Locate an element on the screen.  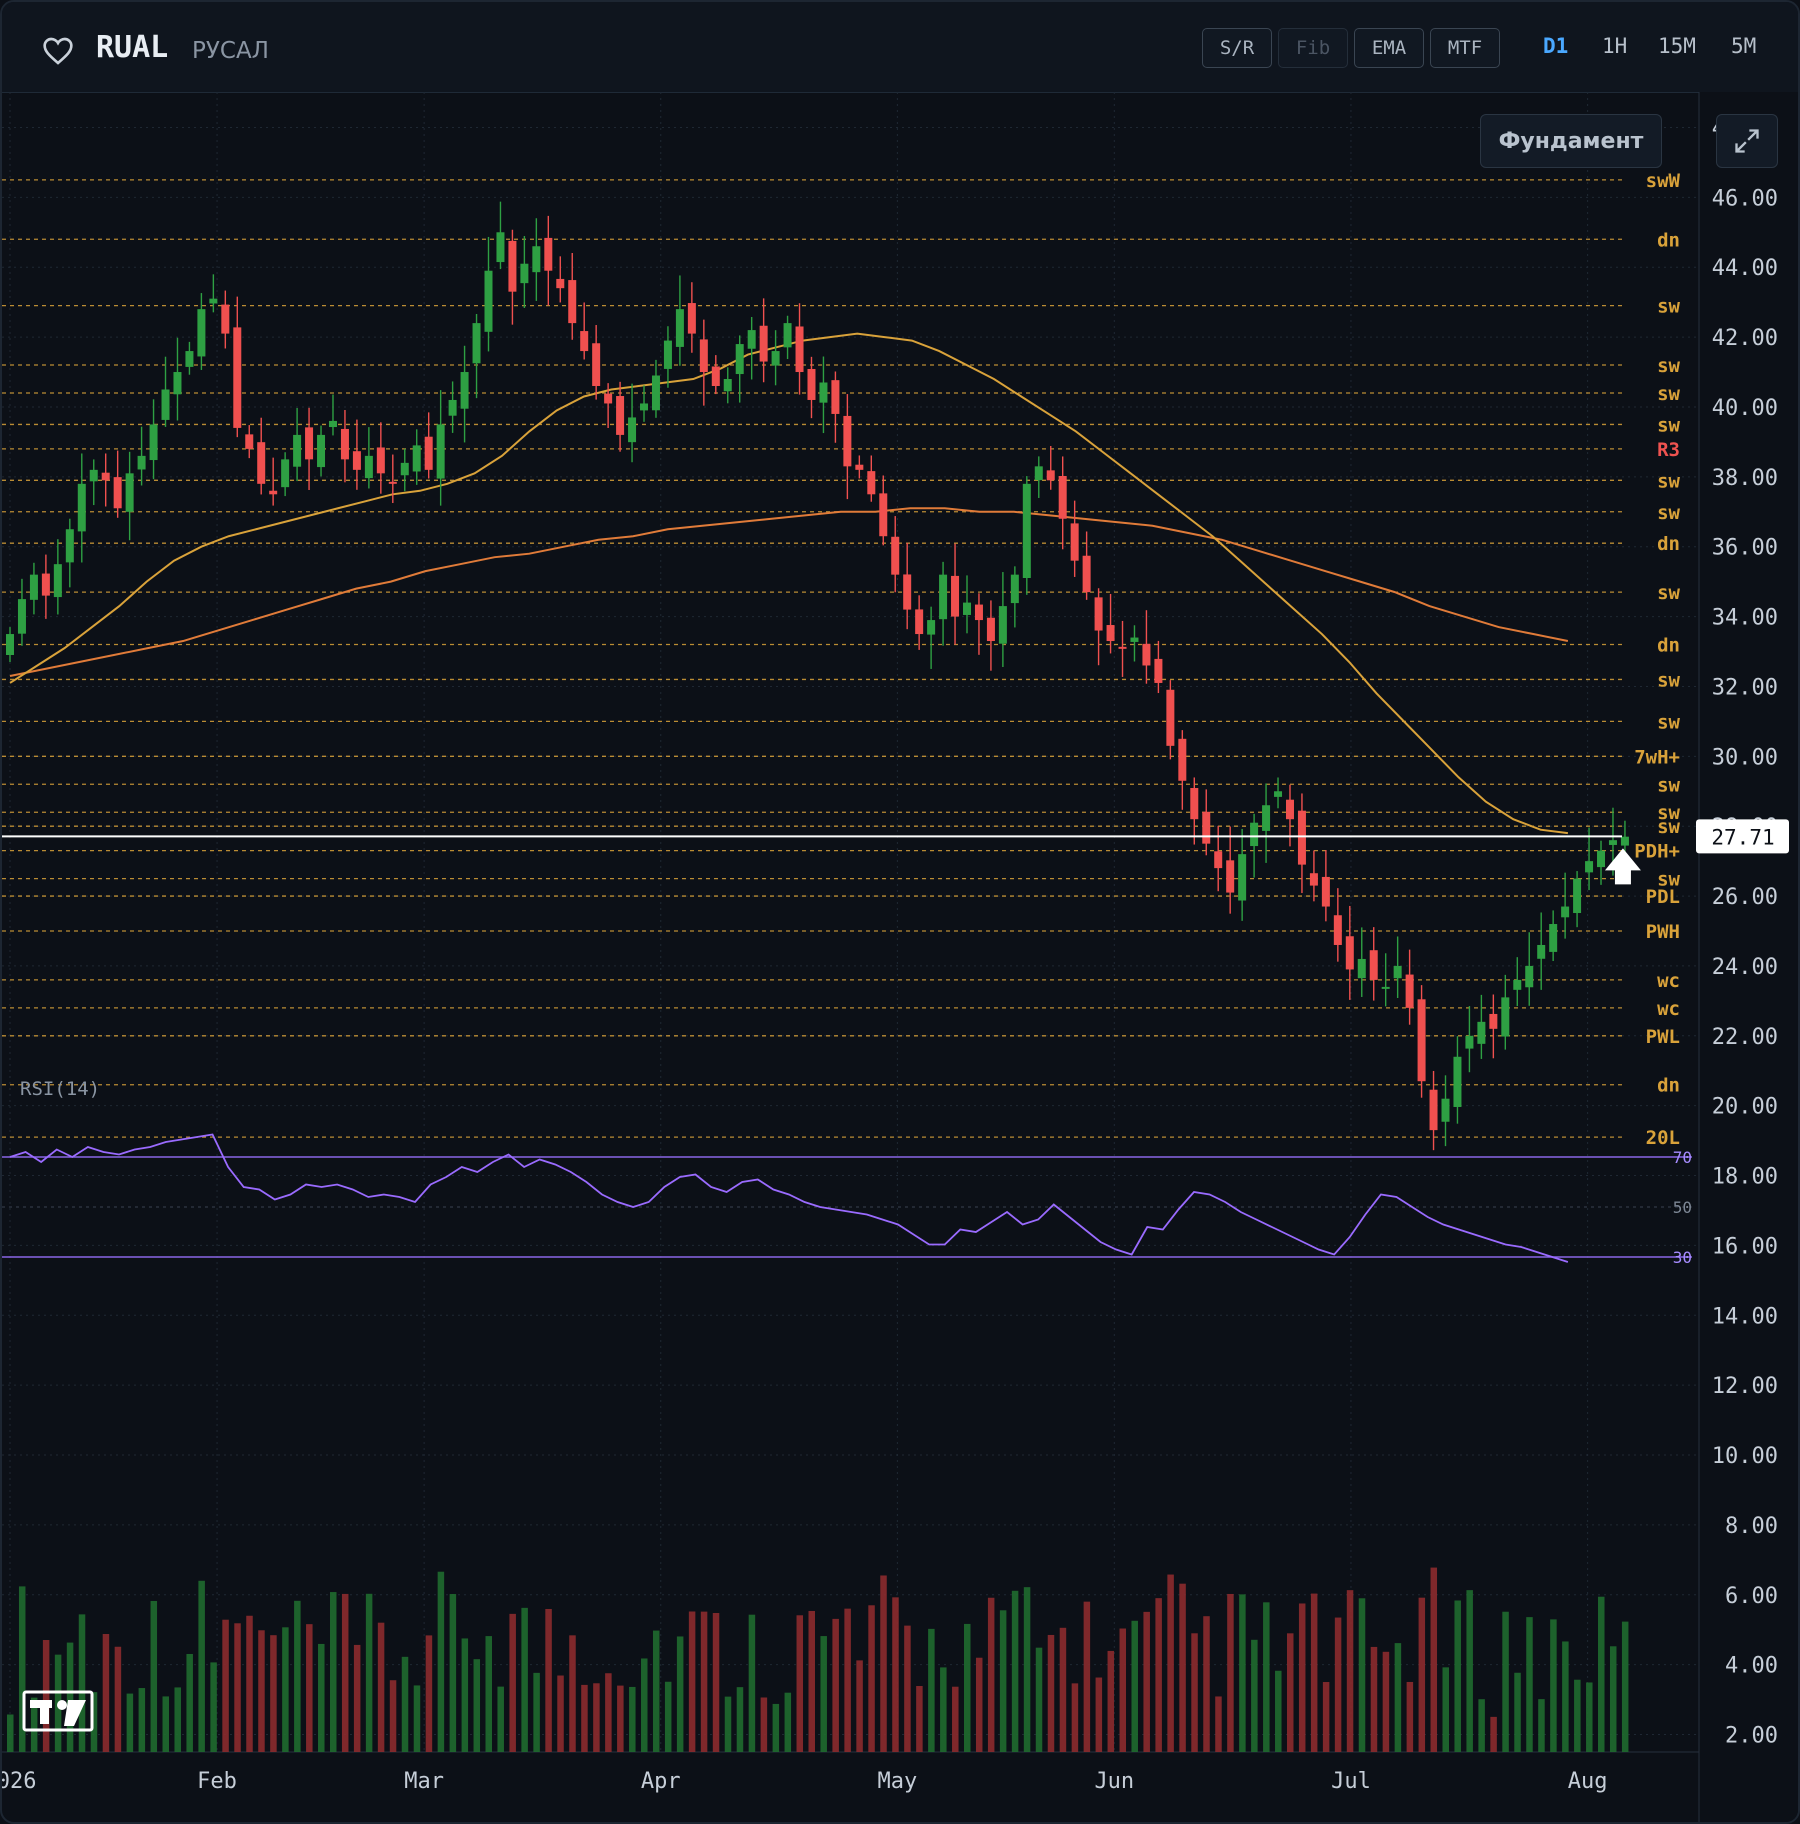
y-tick-label: 20.00 is located at coordinates (1745, 1107).